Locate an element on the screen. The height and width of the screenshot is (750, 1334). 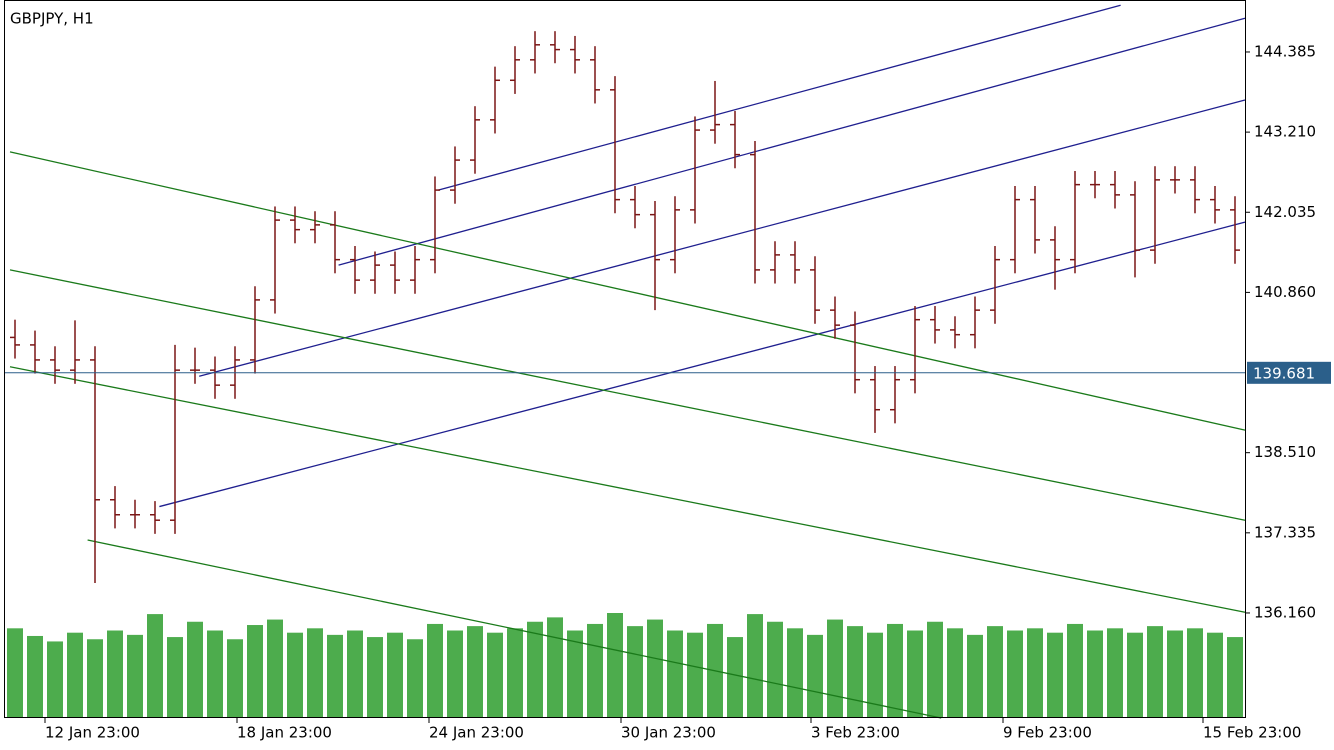
current-price-label: 139.681 is located at coordinates (1284, 373).